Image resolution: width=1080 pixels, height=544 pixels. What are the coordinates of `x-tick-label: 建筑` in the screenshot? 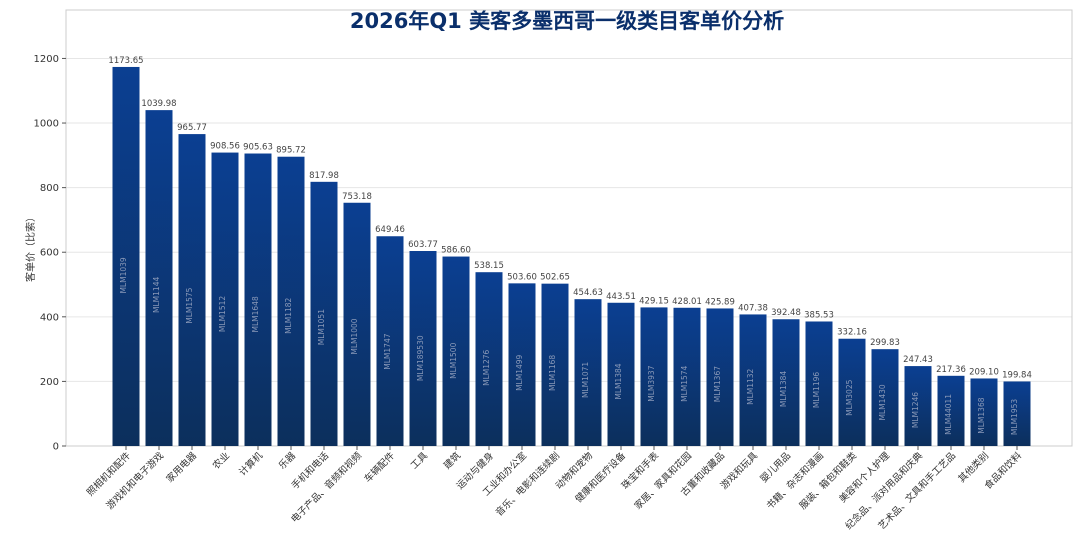 It's located at (452, 460).